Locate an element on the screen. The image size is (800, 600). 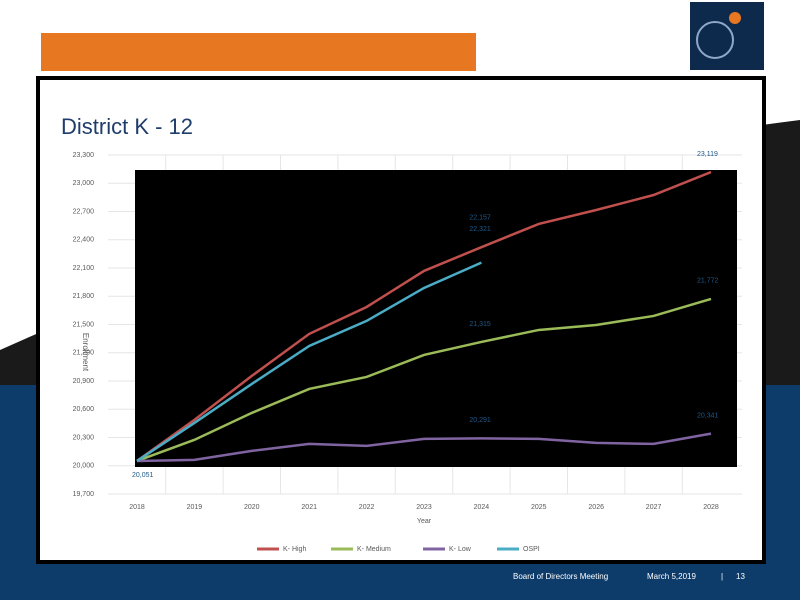
logo is located at coordinates (727, 36).